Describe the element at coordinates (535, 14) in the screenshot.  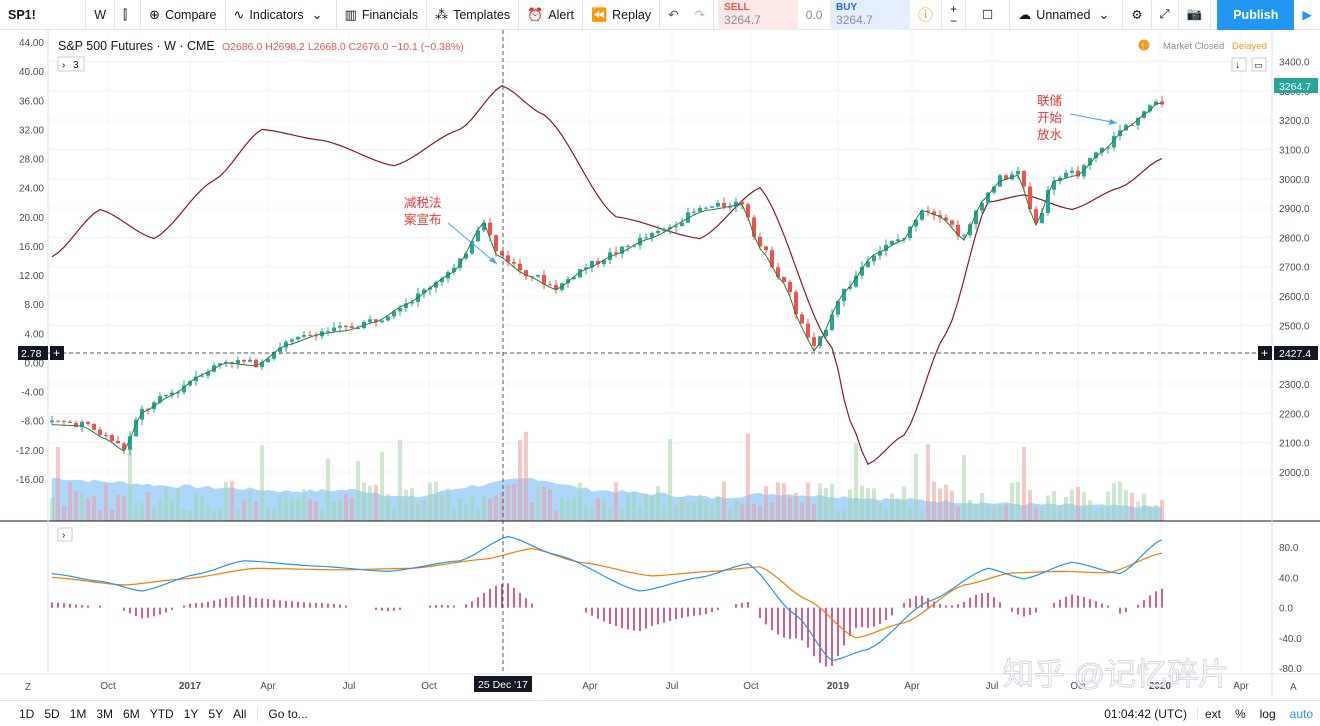
I see `alarm-icon: ⏰` at that location.